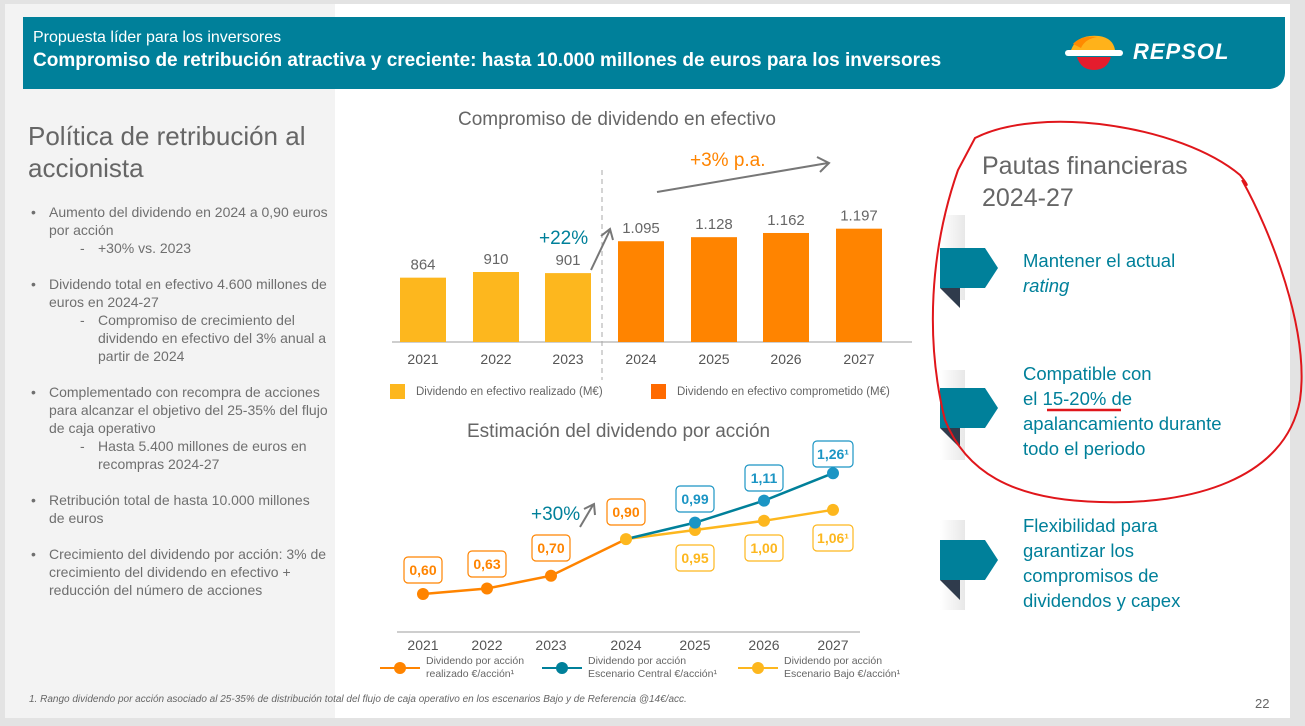 This screenshot has height=726, width=1305. I want to click on label-realizado-2023-box, so click(551, 548).